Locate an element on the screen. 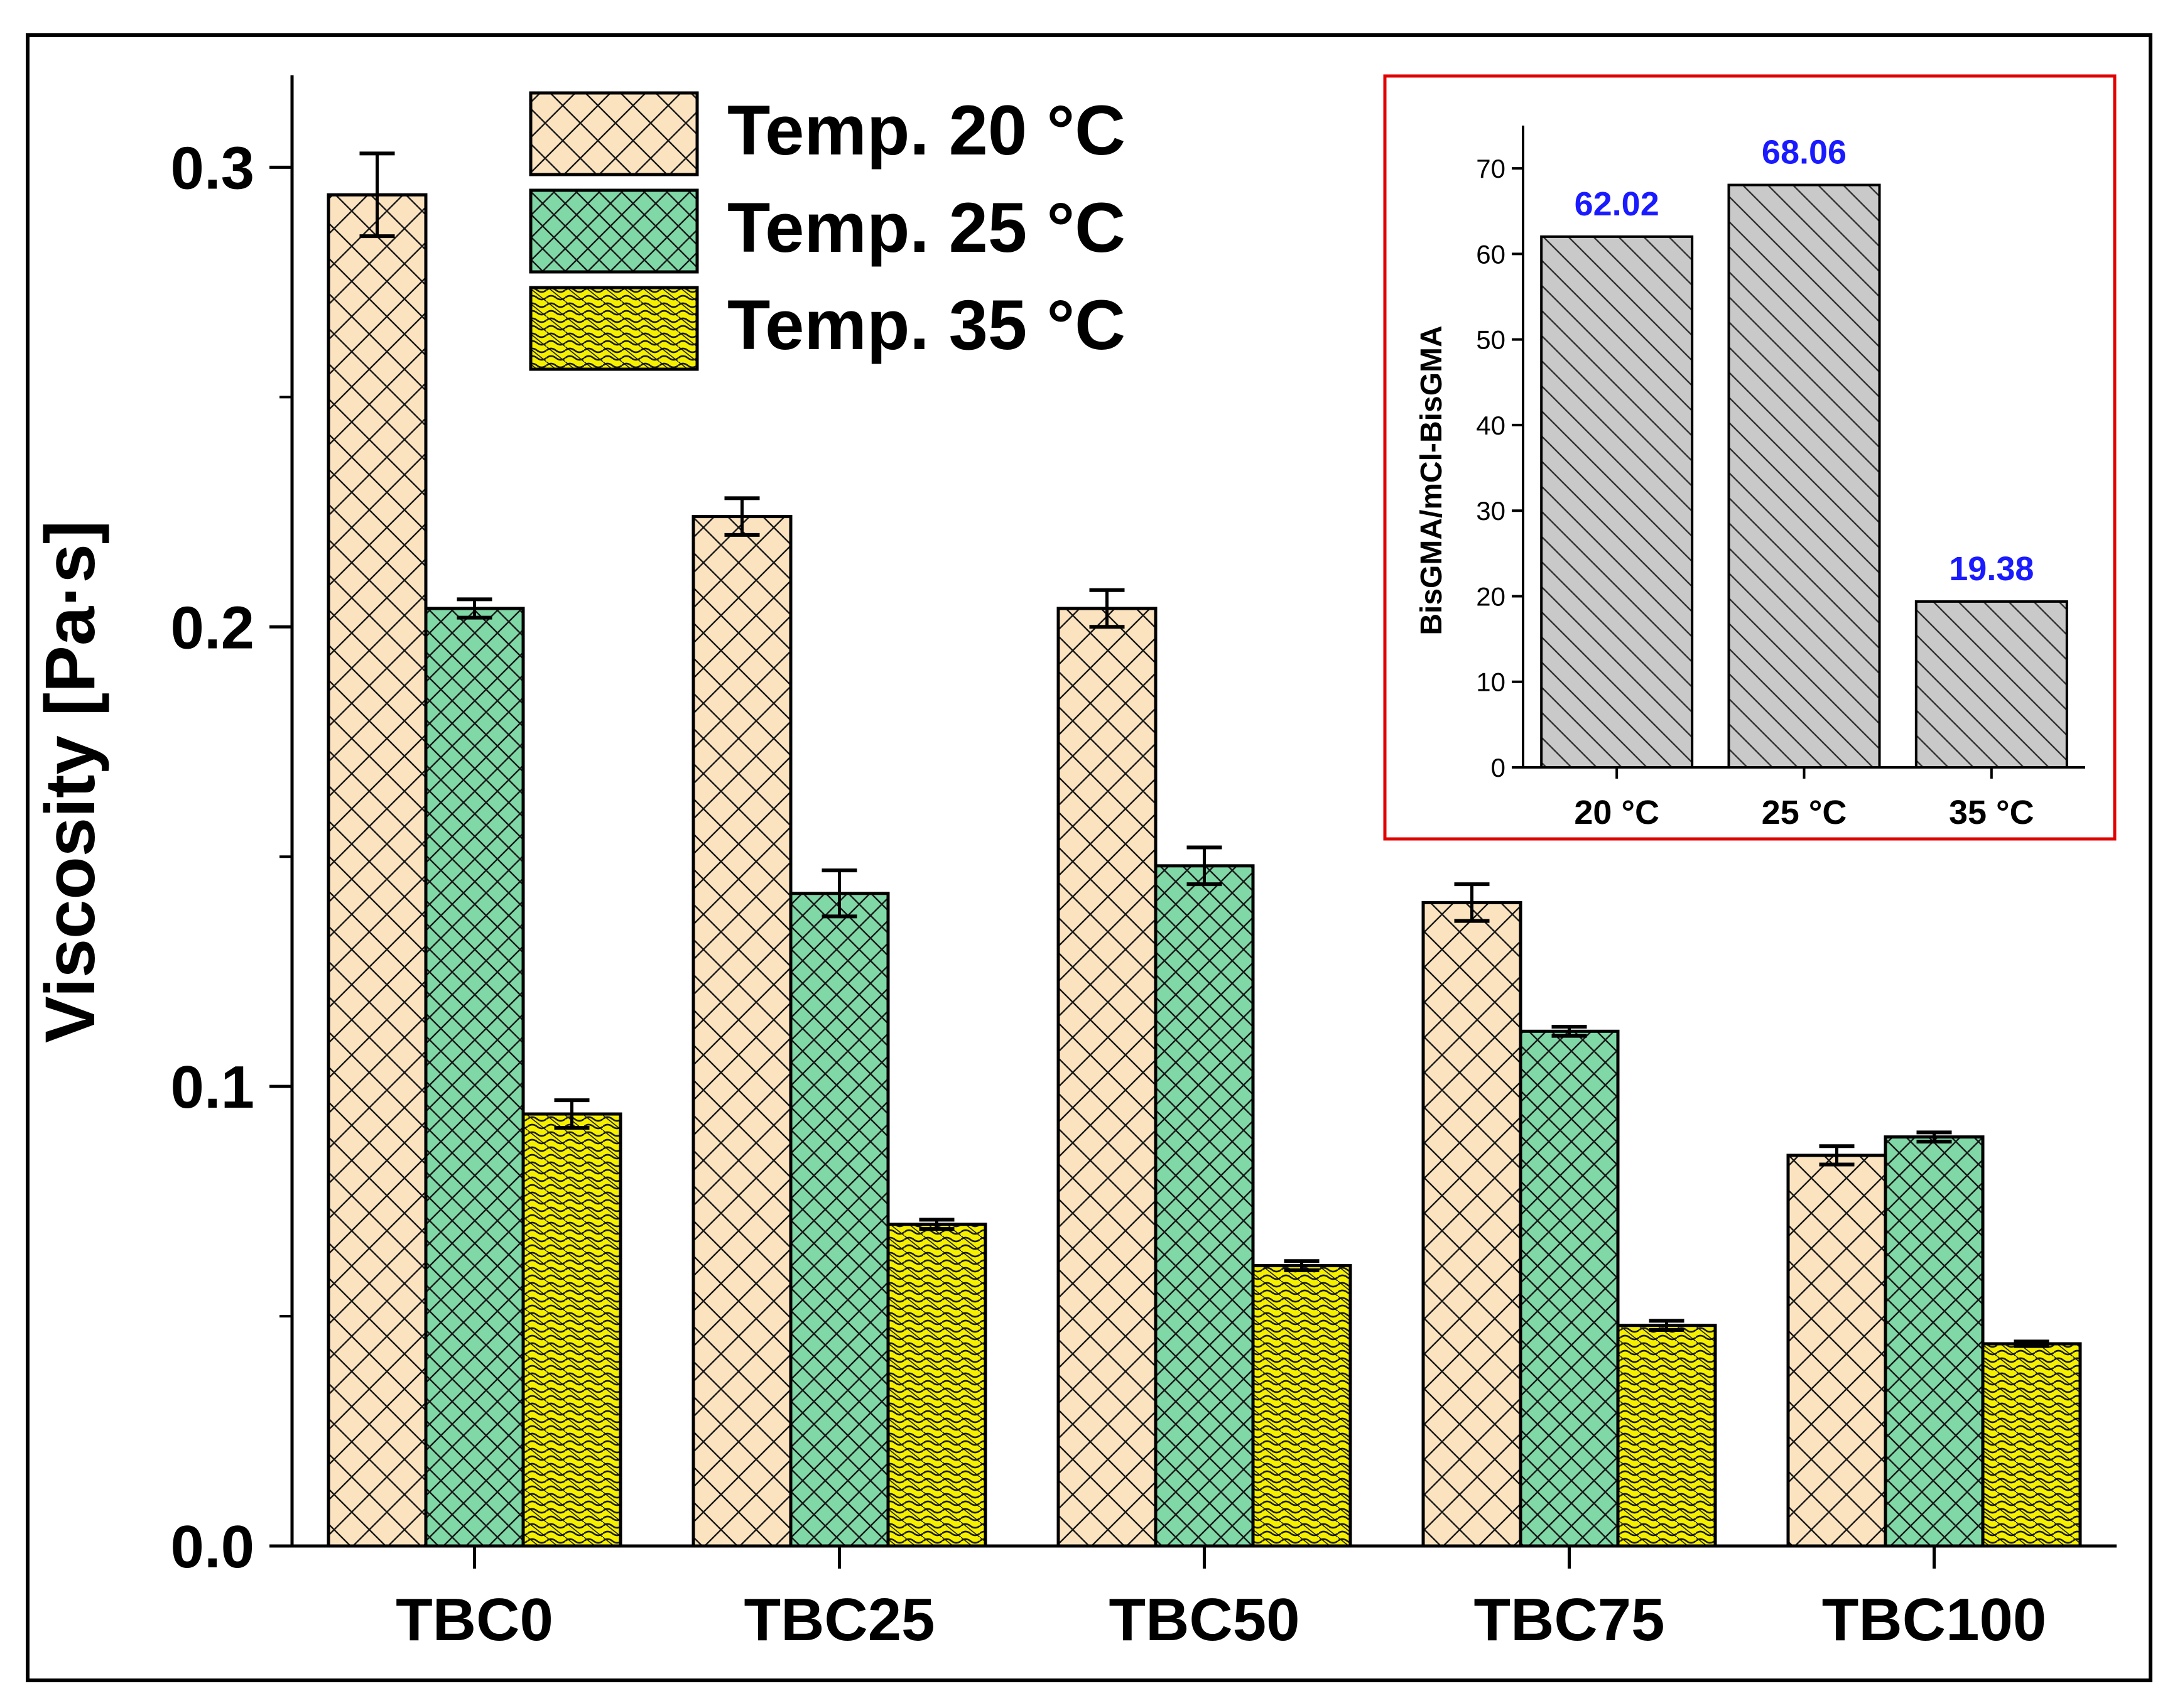 The height and width of the screenshot is (1708, 2175). inset-axes: 20 °C 25 °C 35 °C 0 10 20 30 40 50 60 70 is located at coordinates (1780, 478).